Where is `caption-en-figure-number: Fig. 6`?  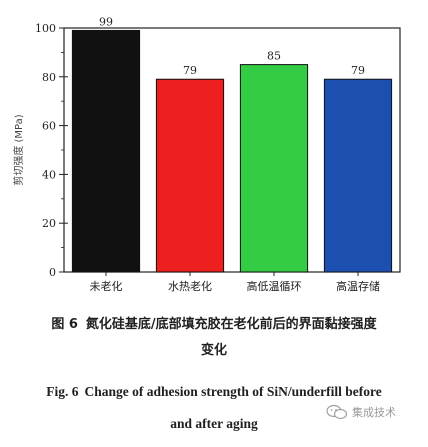 caption-en-figure-number: Fig. 6 is located at coordinates (62, 391).